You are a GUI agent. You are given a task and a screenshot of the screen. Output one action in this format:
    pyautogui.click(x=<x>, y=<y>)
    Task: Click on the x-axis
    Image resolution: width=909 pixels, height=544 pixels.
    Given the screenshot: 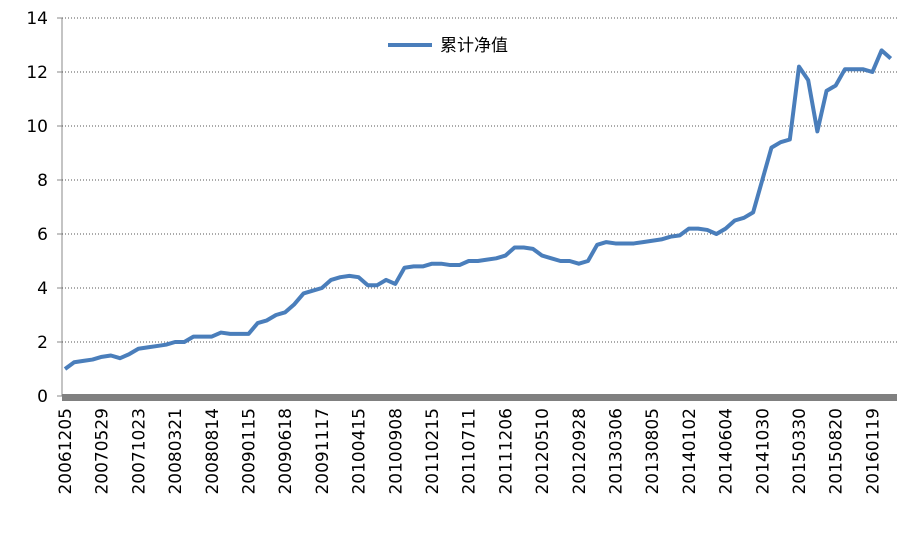 What is the action you would take?
    pyautogui.click(x=479, y=397)
    